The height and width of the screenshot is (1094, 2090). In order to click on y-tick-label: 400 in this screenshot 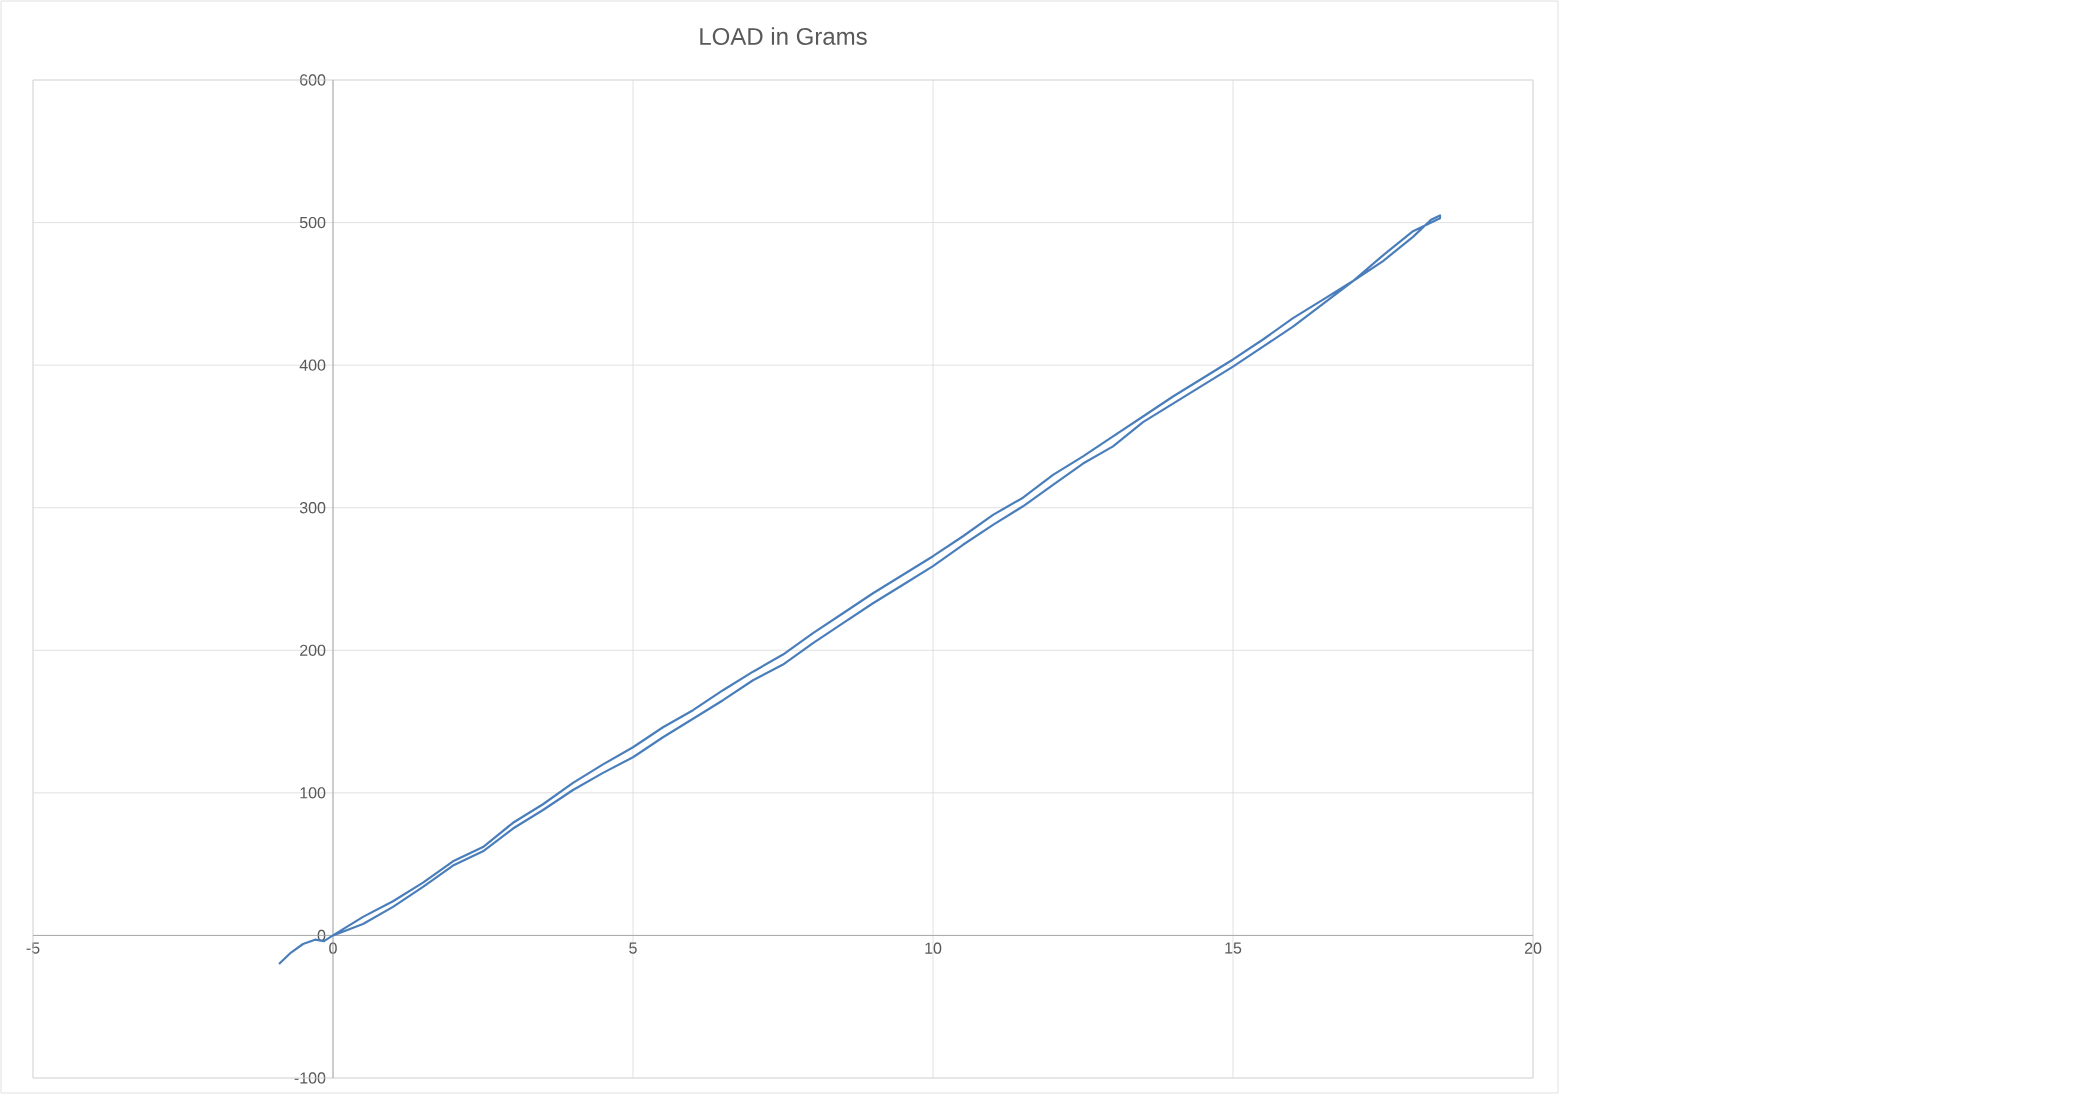, I will do `click(312, 365)`.